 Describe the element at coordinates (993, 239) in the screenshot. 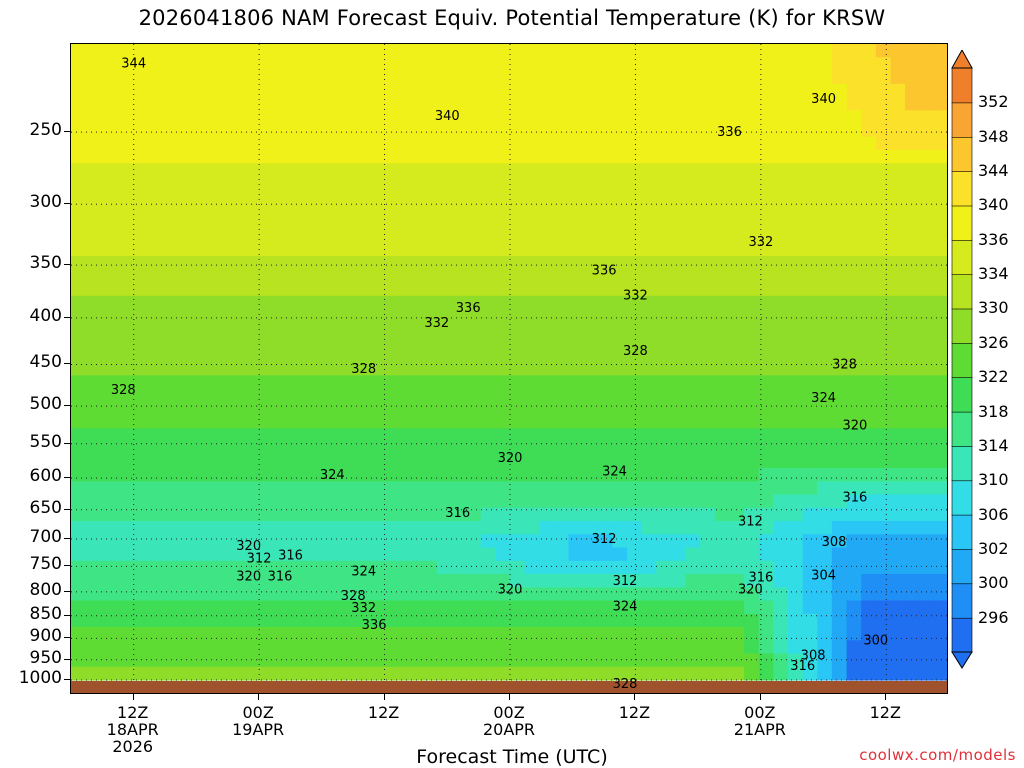

I see `colorbar-label: 336` at that location.